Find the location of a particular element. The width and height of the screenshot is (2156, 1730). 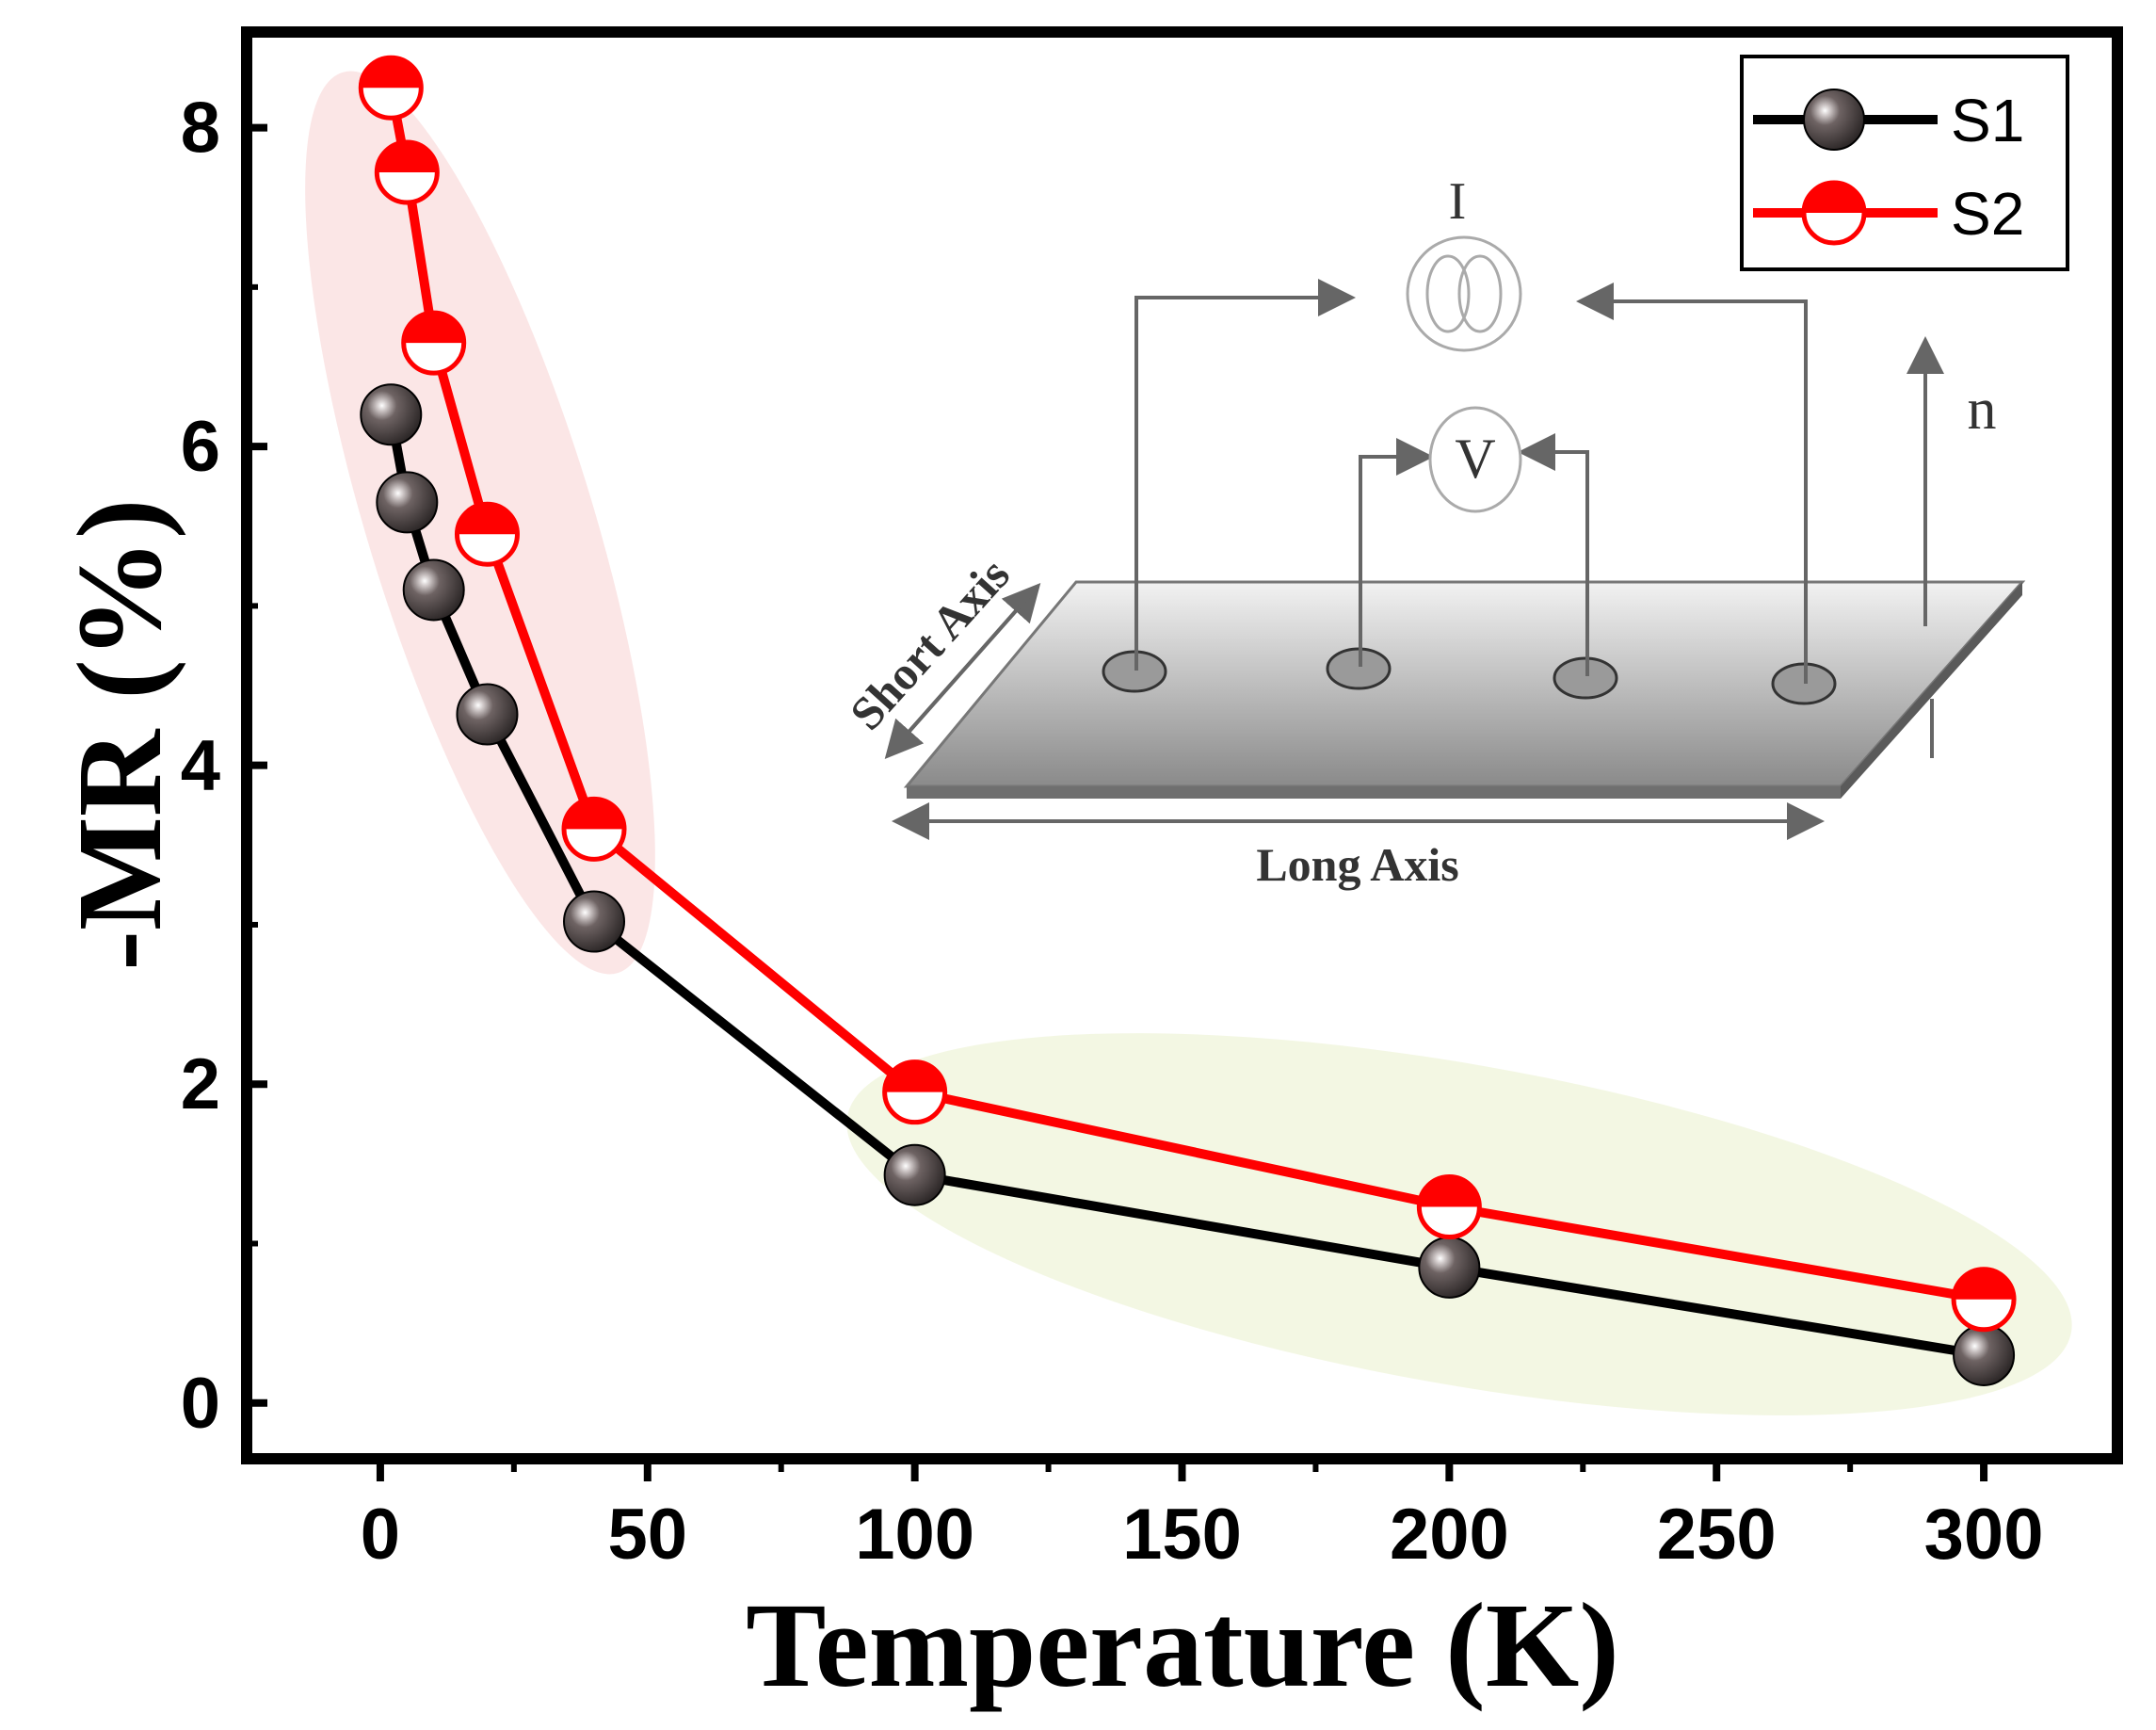

sample-plate is located at coordinates (1464, 684).